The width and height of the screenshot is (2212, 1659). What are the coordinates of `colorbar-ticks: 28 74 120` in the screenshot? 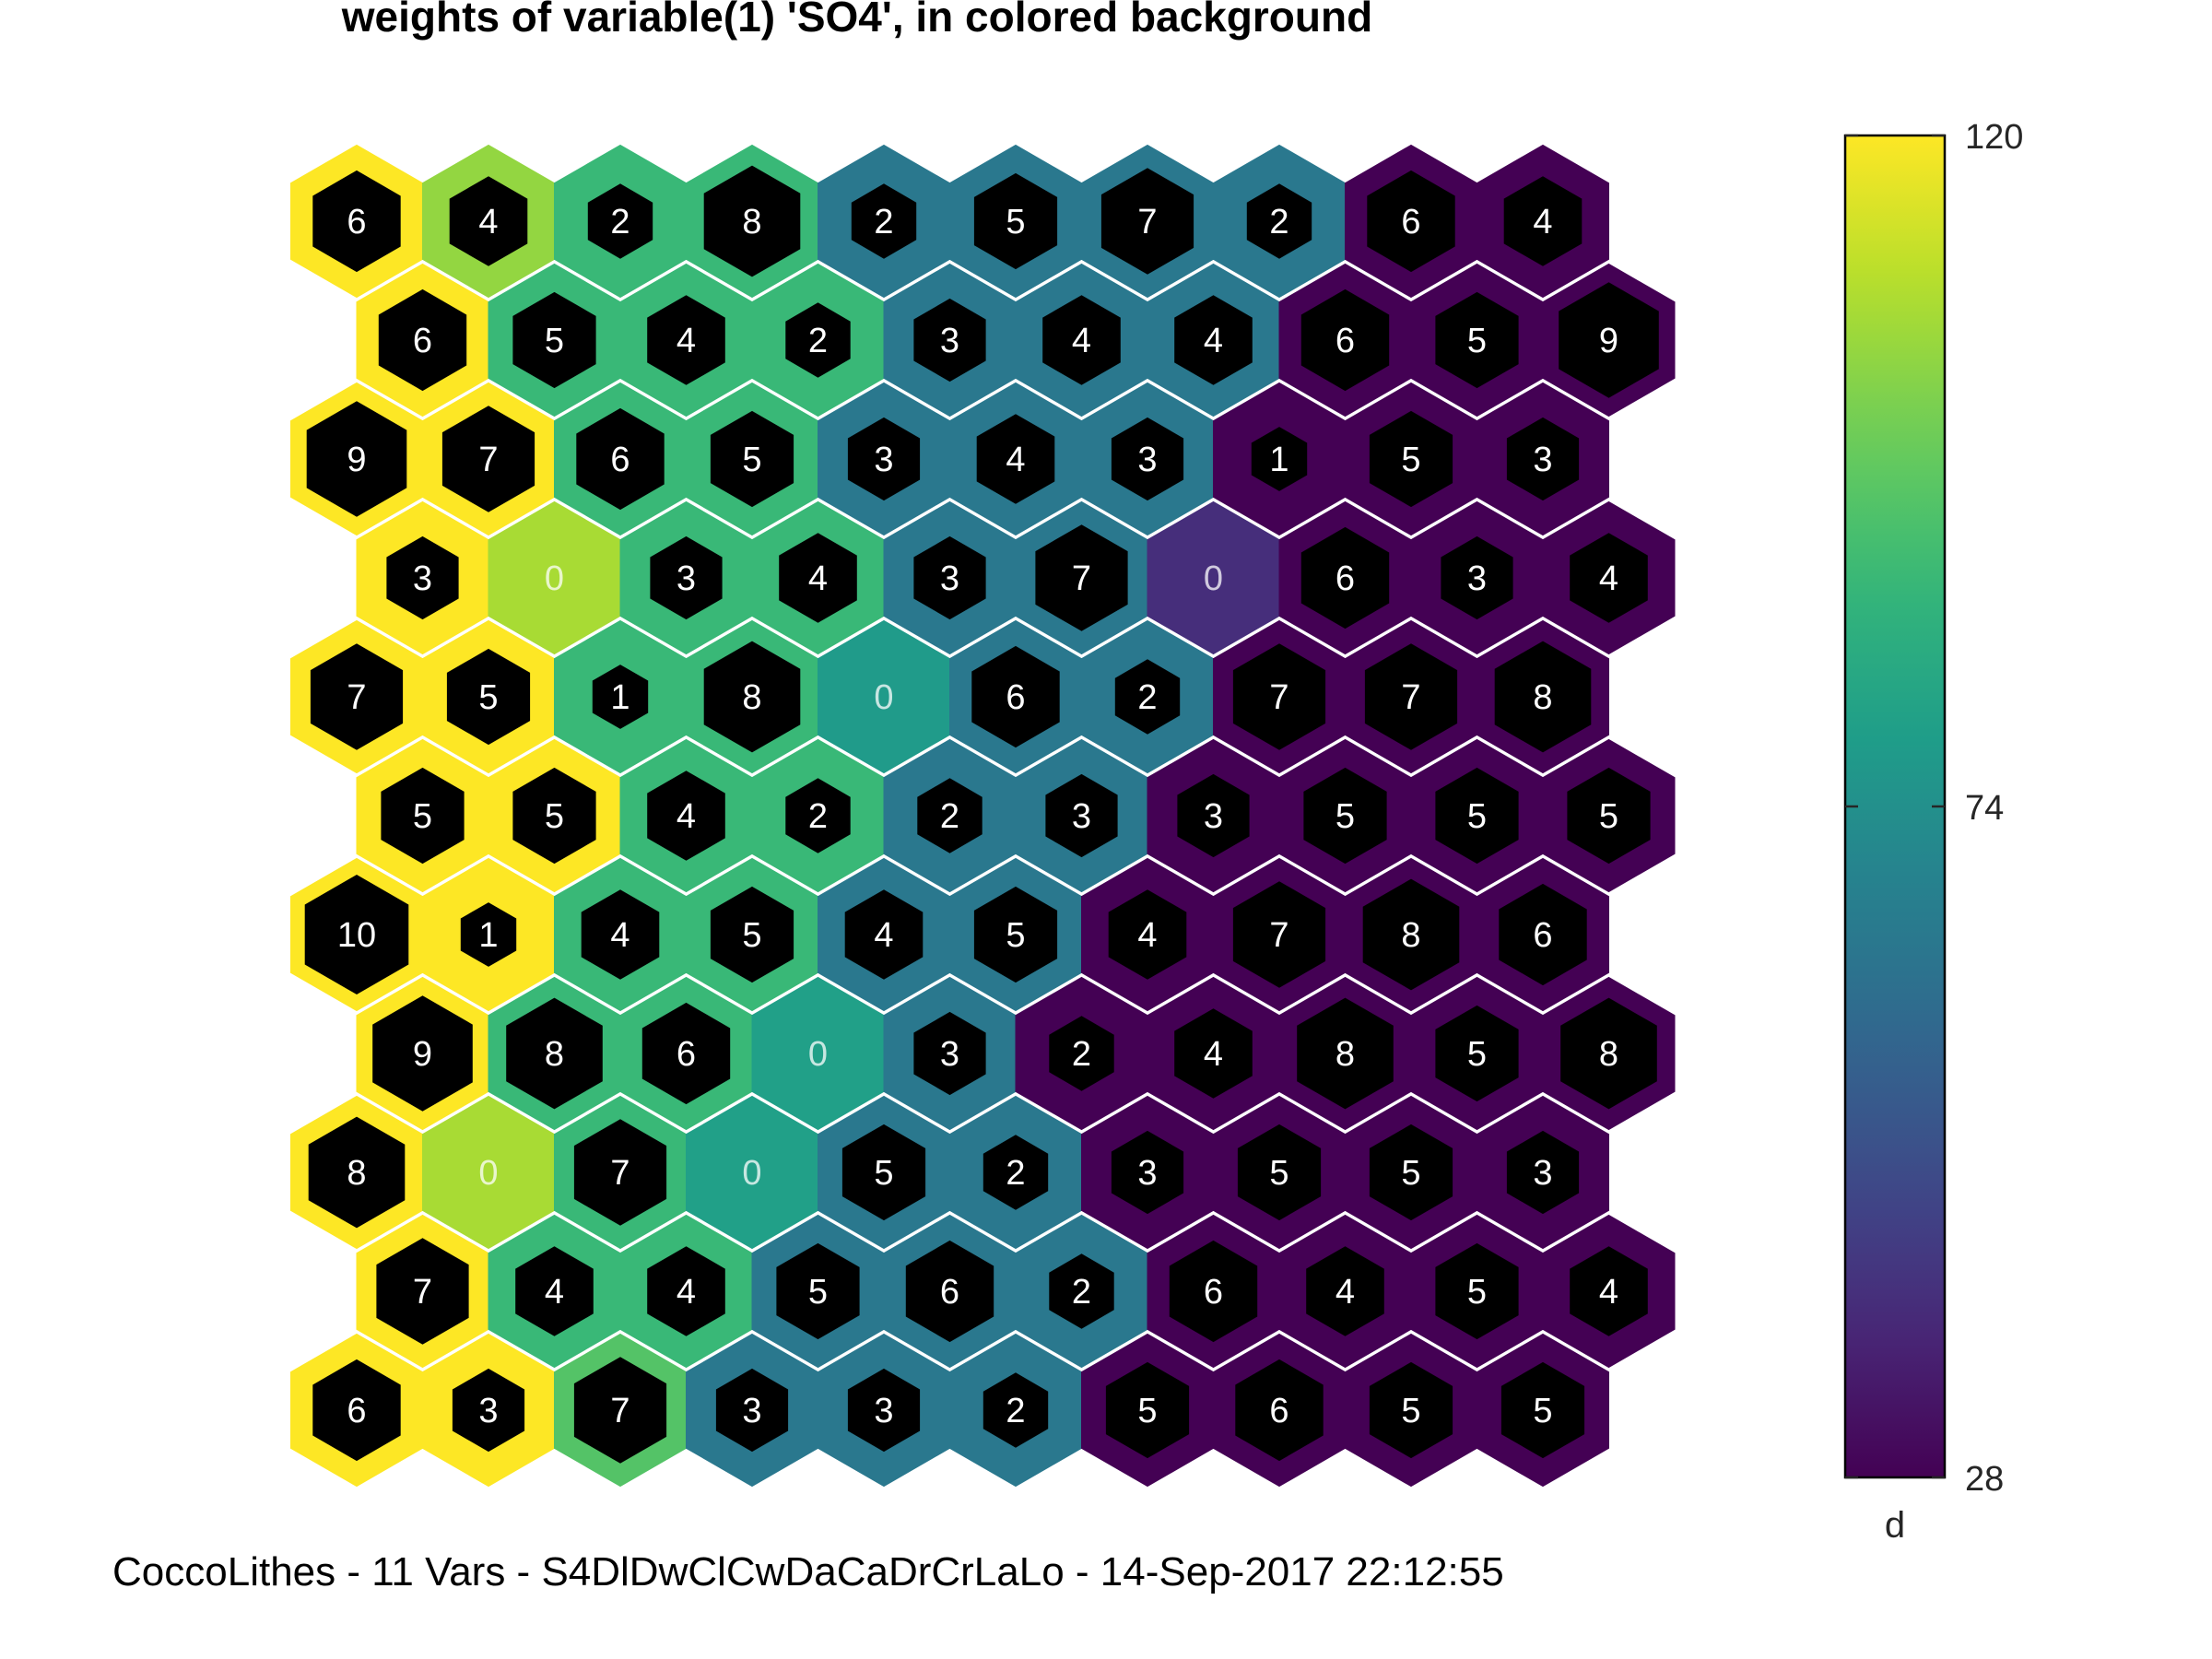 It's located at (1934, 808).